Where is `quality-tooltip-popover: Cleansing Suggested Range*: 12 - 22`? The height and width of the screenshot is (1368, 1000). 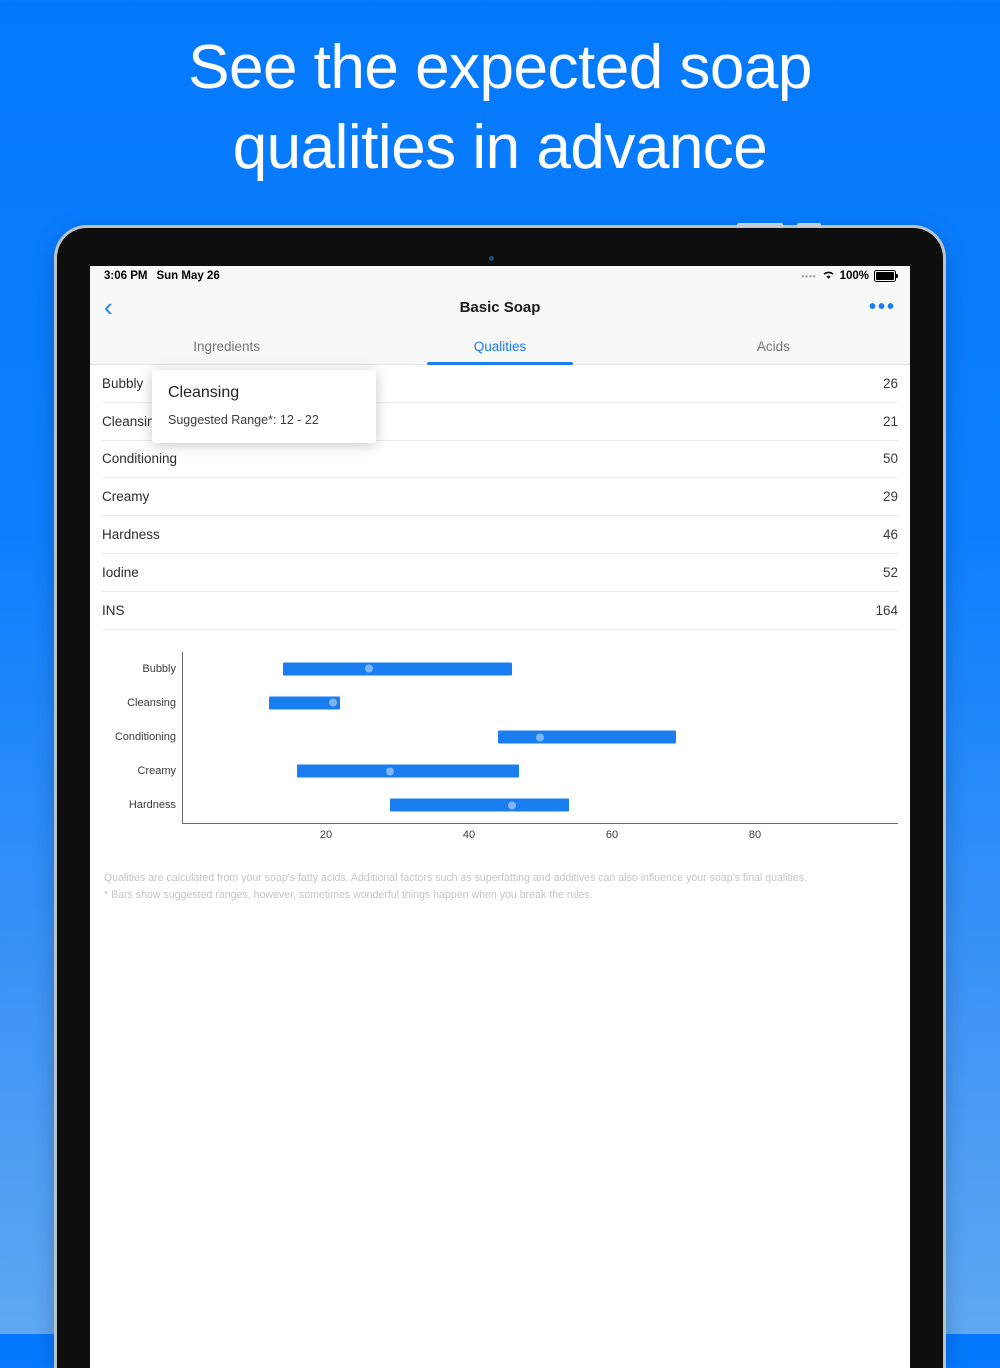
quality-tooltip-popover: Cleansing Suggested Range*: 12 - 22 is located at coordinates (264, 406).